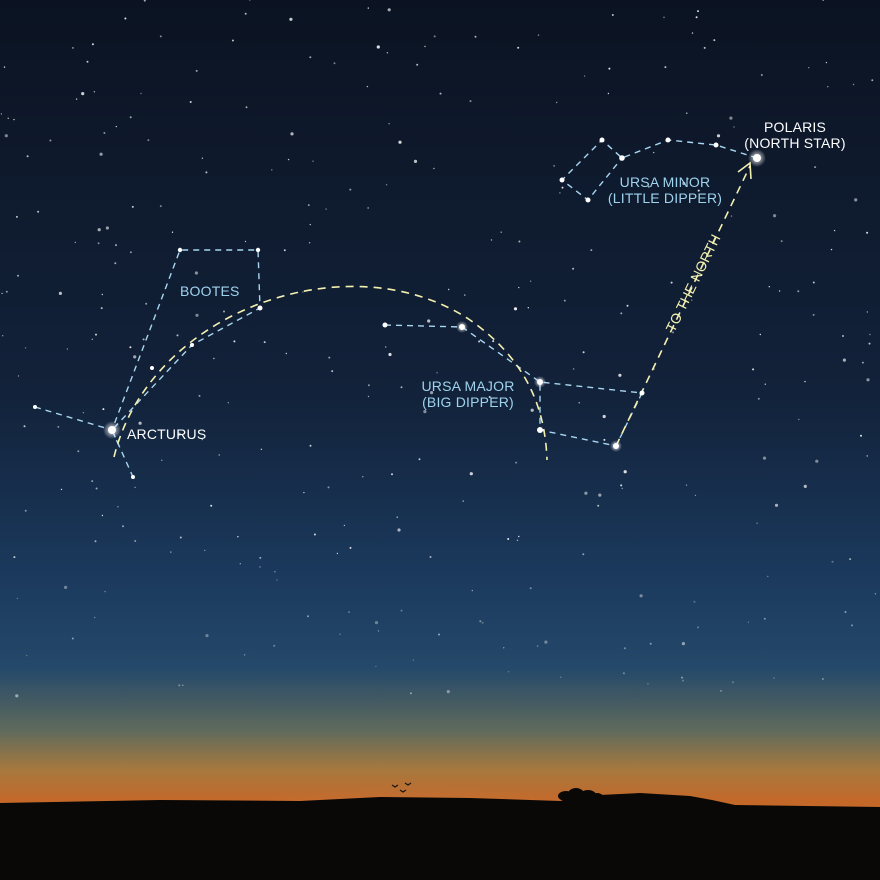  I want to click on label-polaris: POLARIS (NORTH STAR), so click(795, 135).